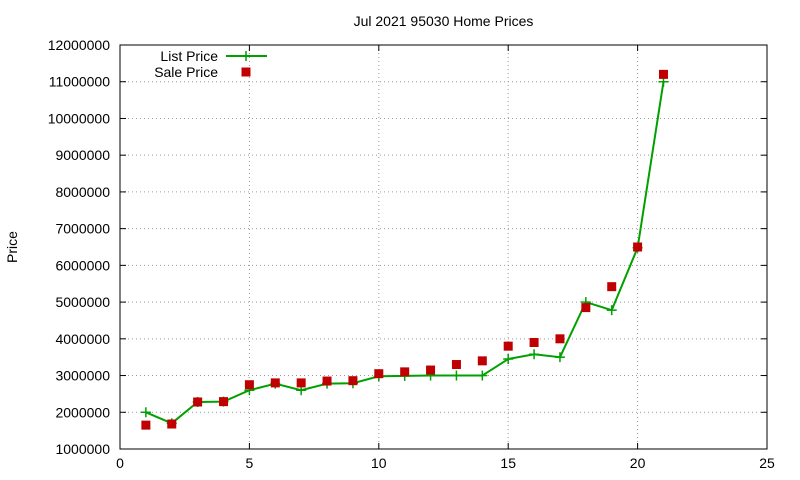 This screenshot has height=480, width=800. What do you see at coordinates (638, 463) in the screenshot?
I see `x-tick-label: 20` at bounding box center [638, 463].